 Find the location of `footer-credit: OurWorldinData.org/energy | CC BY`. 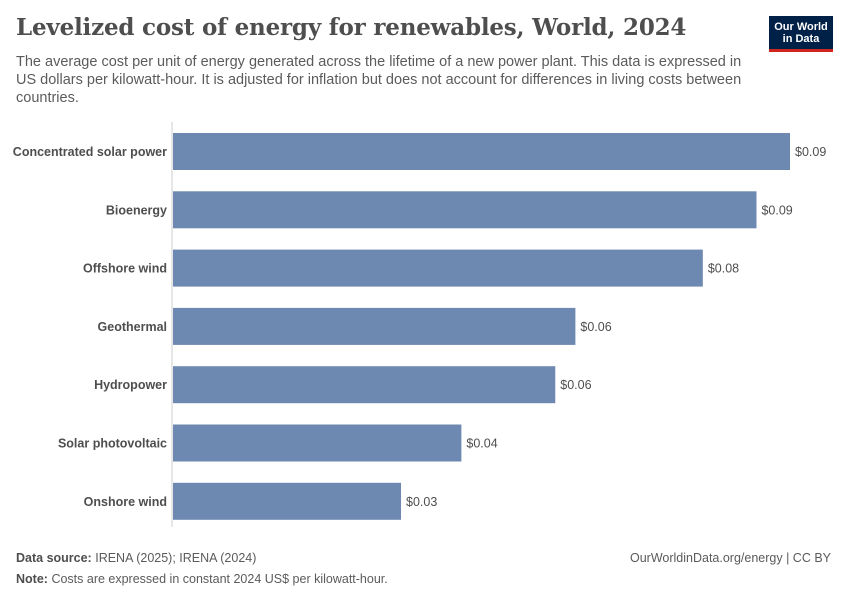

footer-credit: OurWorldinData.org/energy | CC BY is located at coordinates (730, 558).